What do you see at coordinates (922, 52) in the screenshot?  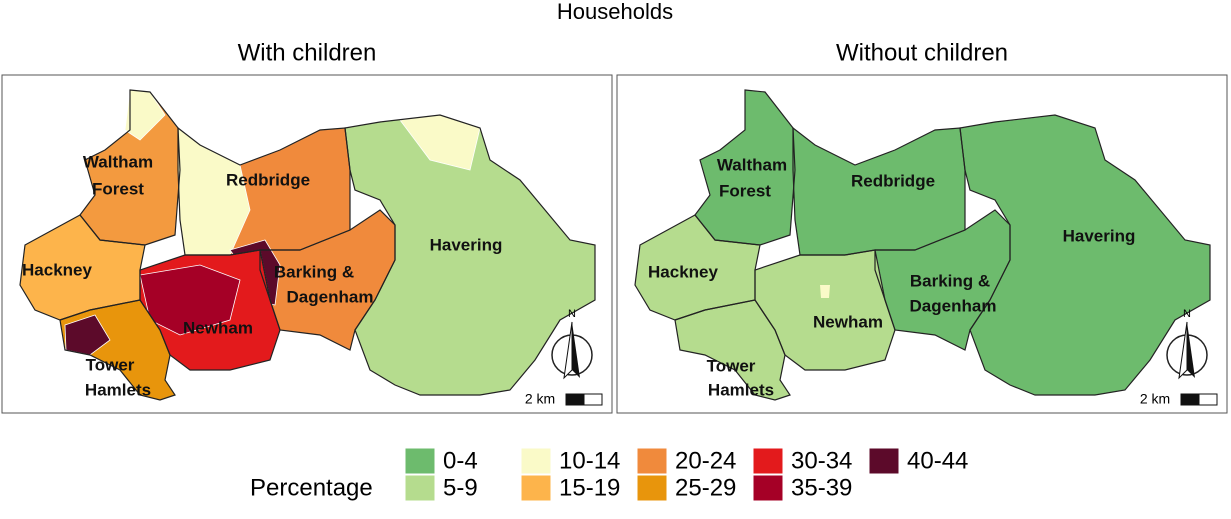 I see `panel-title: Without children` at bounding box center [922, 52].